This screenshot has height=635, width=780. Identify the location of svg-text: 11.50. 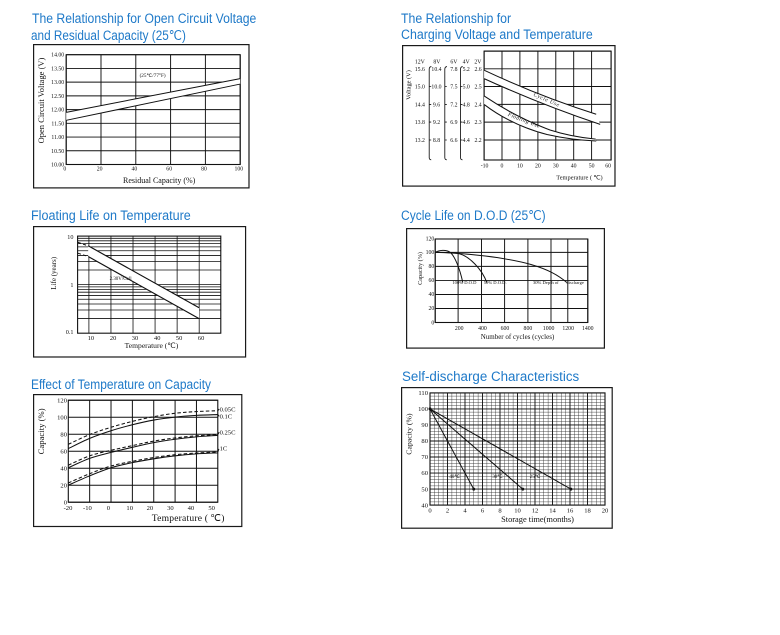
(57, 125).